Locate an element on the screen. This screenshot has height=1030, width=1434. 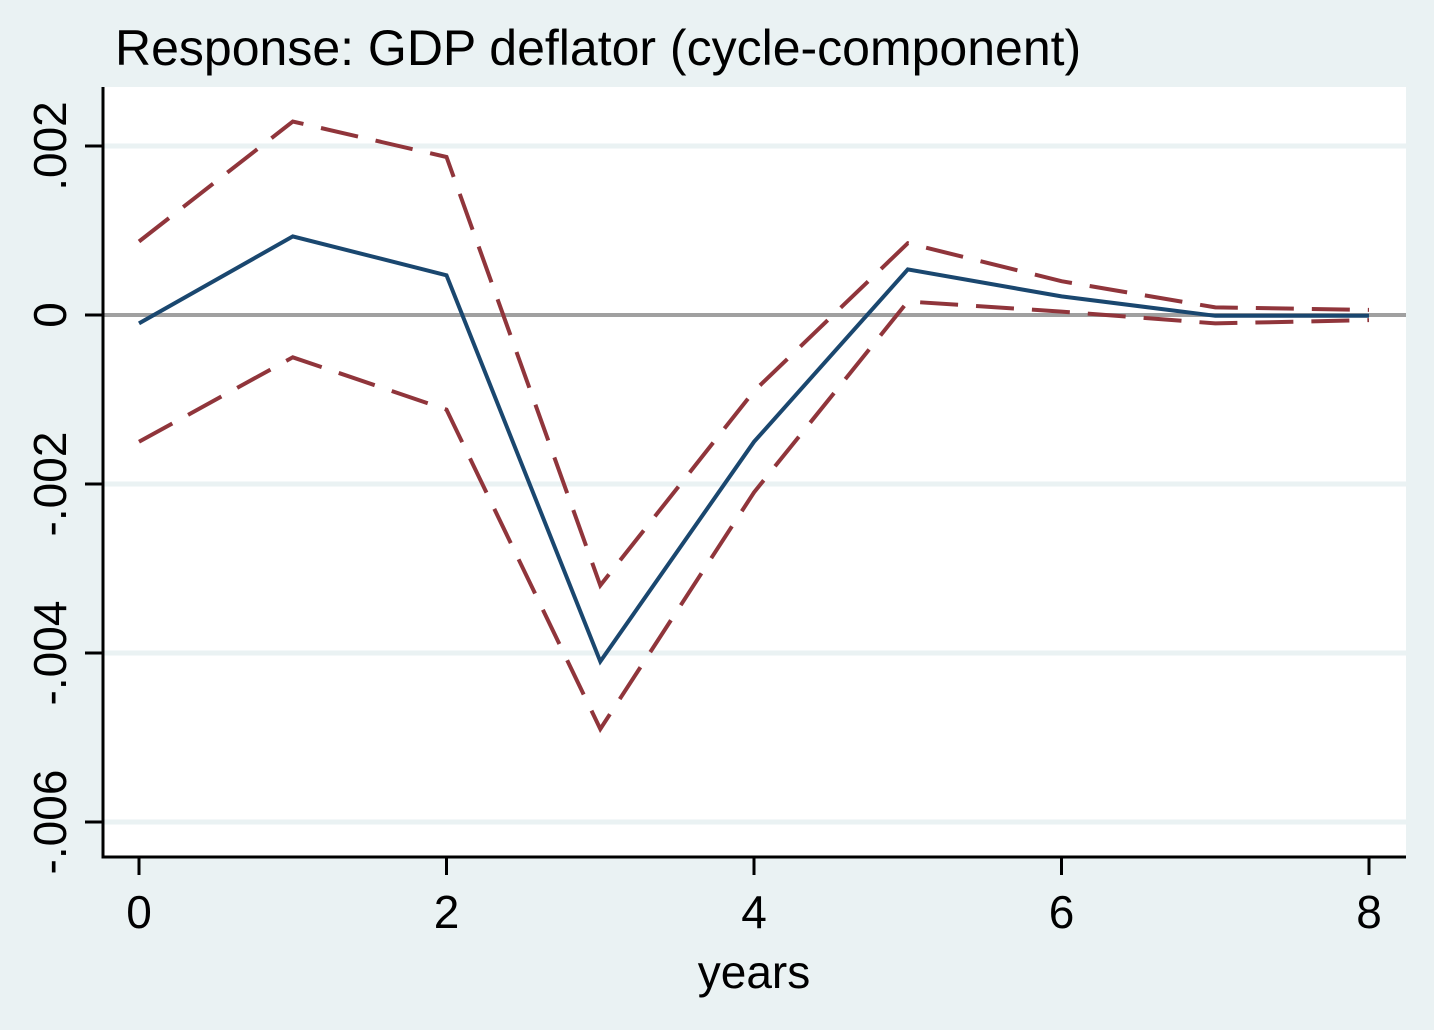
x-tick-label: 0 is located at coordinates (139, 912).